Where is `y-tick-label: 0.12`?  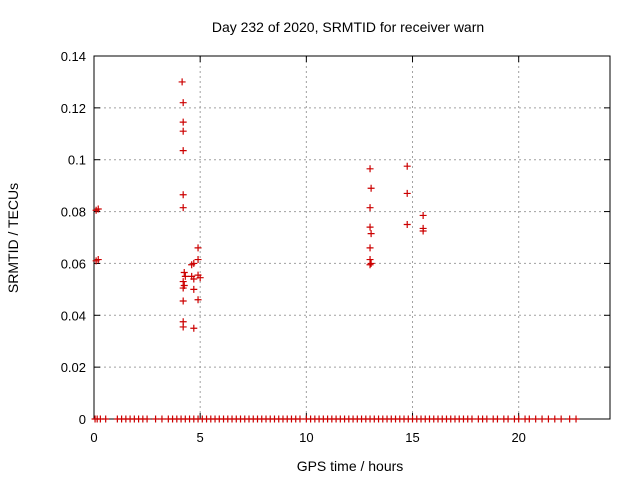
y-tick-label: 0.12 is located at coordinates (73, 108).